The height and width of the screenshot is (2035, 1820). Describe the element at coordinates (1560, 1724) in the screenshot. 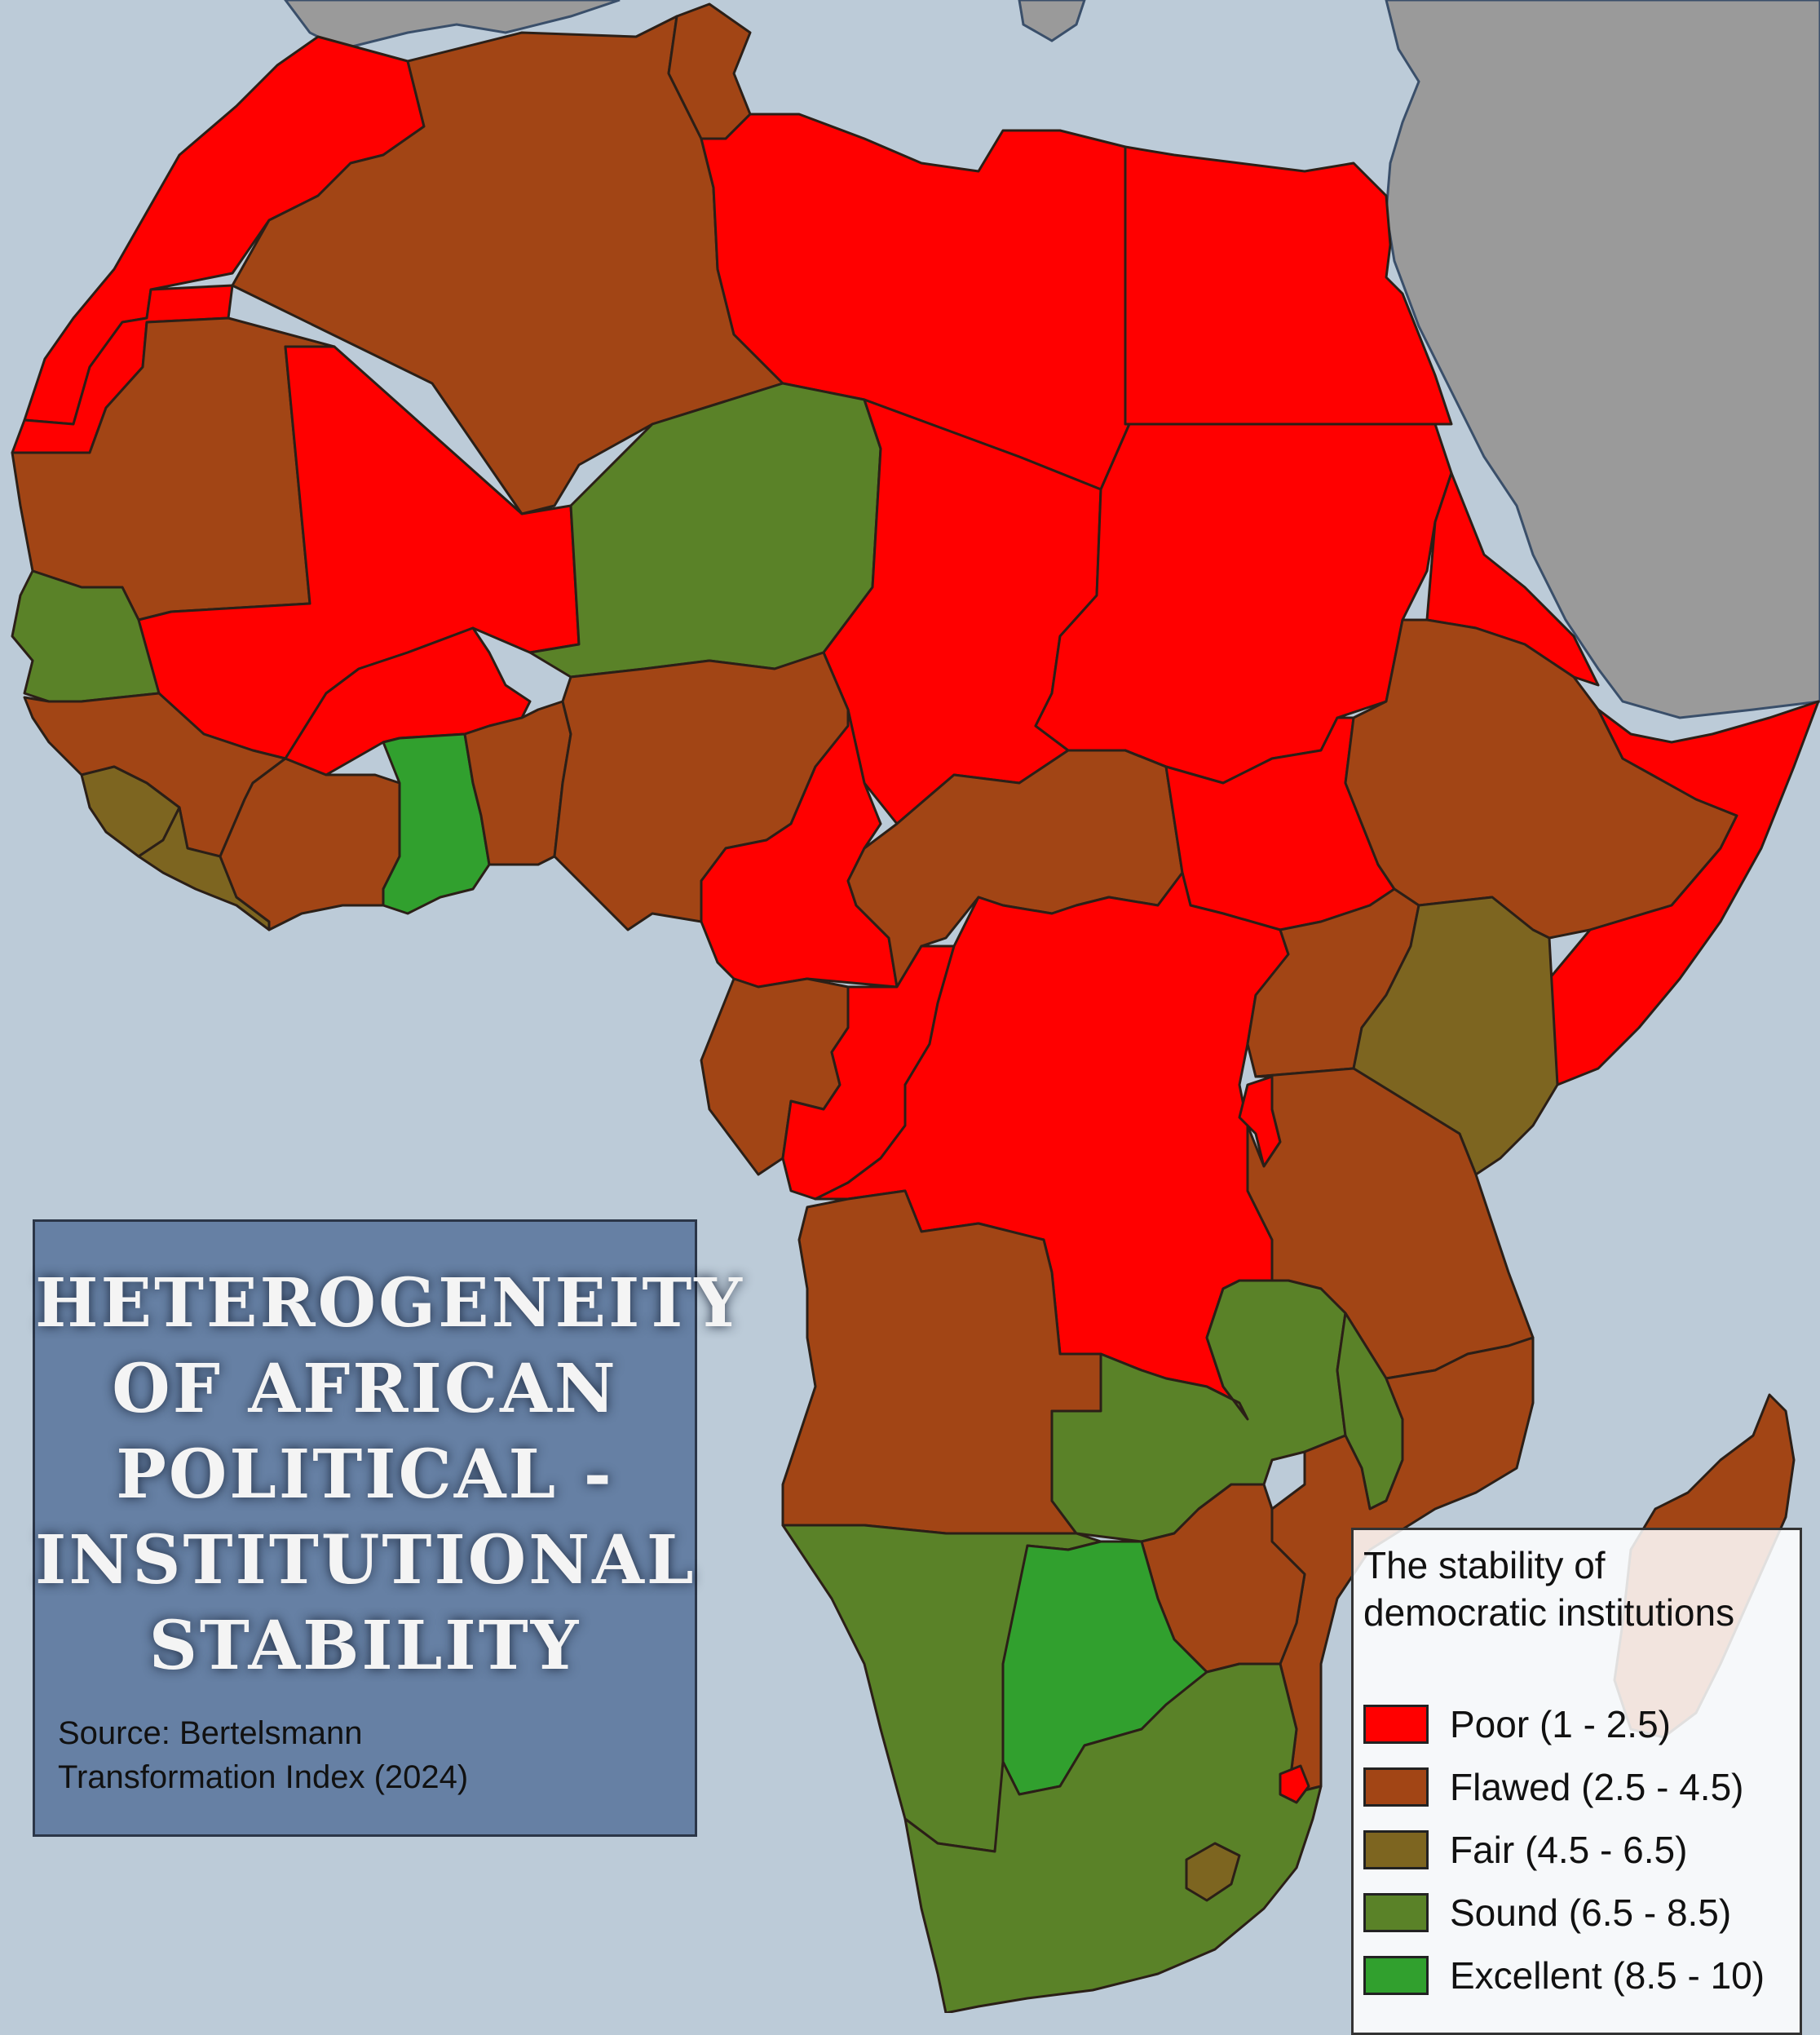

I see `legend-label: Poor (1 - 2.5)` at that location.